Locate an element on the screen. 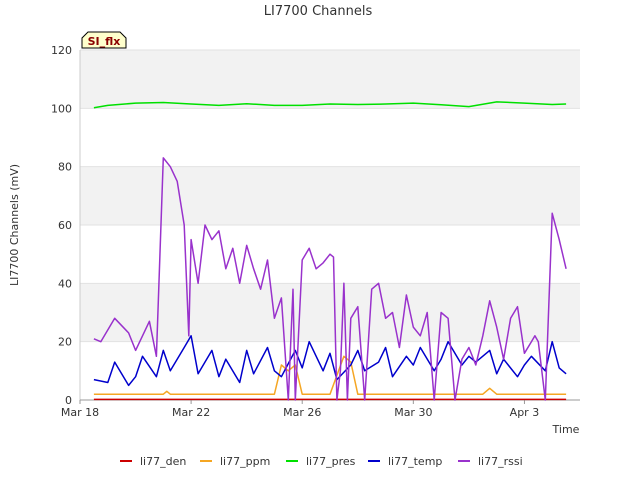 This screenshot has height=480, width=640. legend-label-li77_temp: li77_temp is located at coordinates (415, 461).